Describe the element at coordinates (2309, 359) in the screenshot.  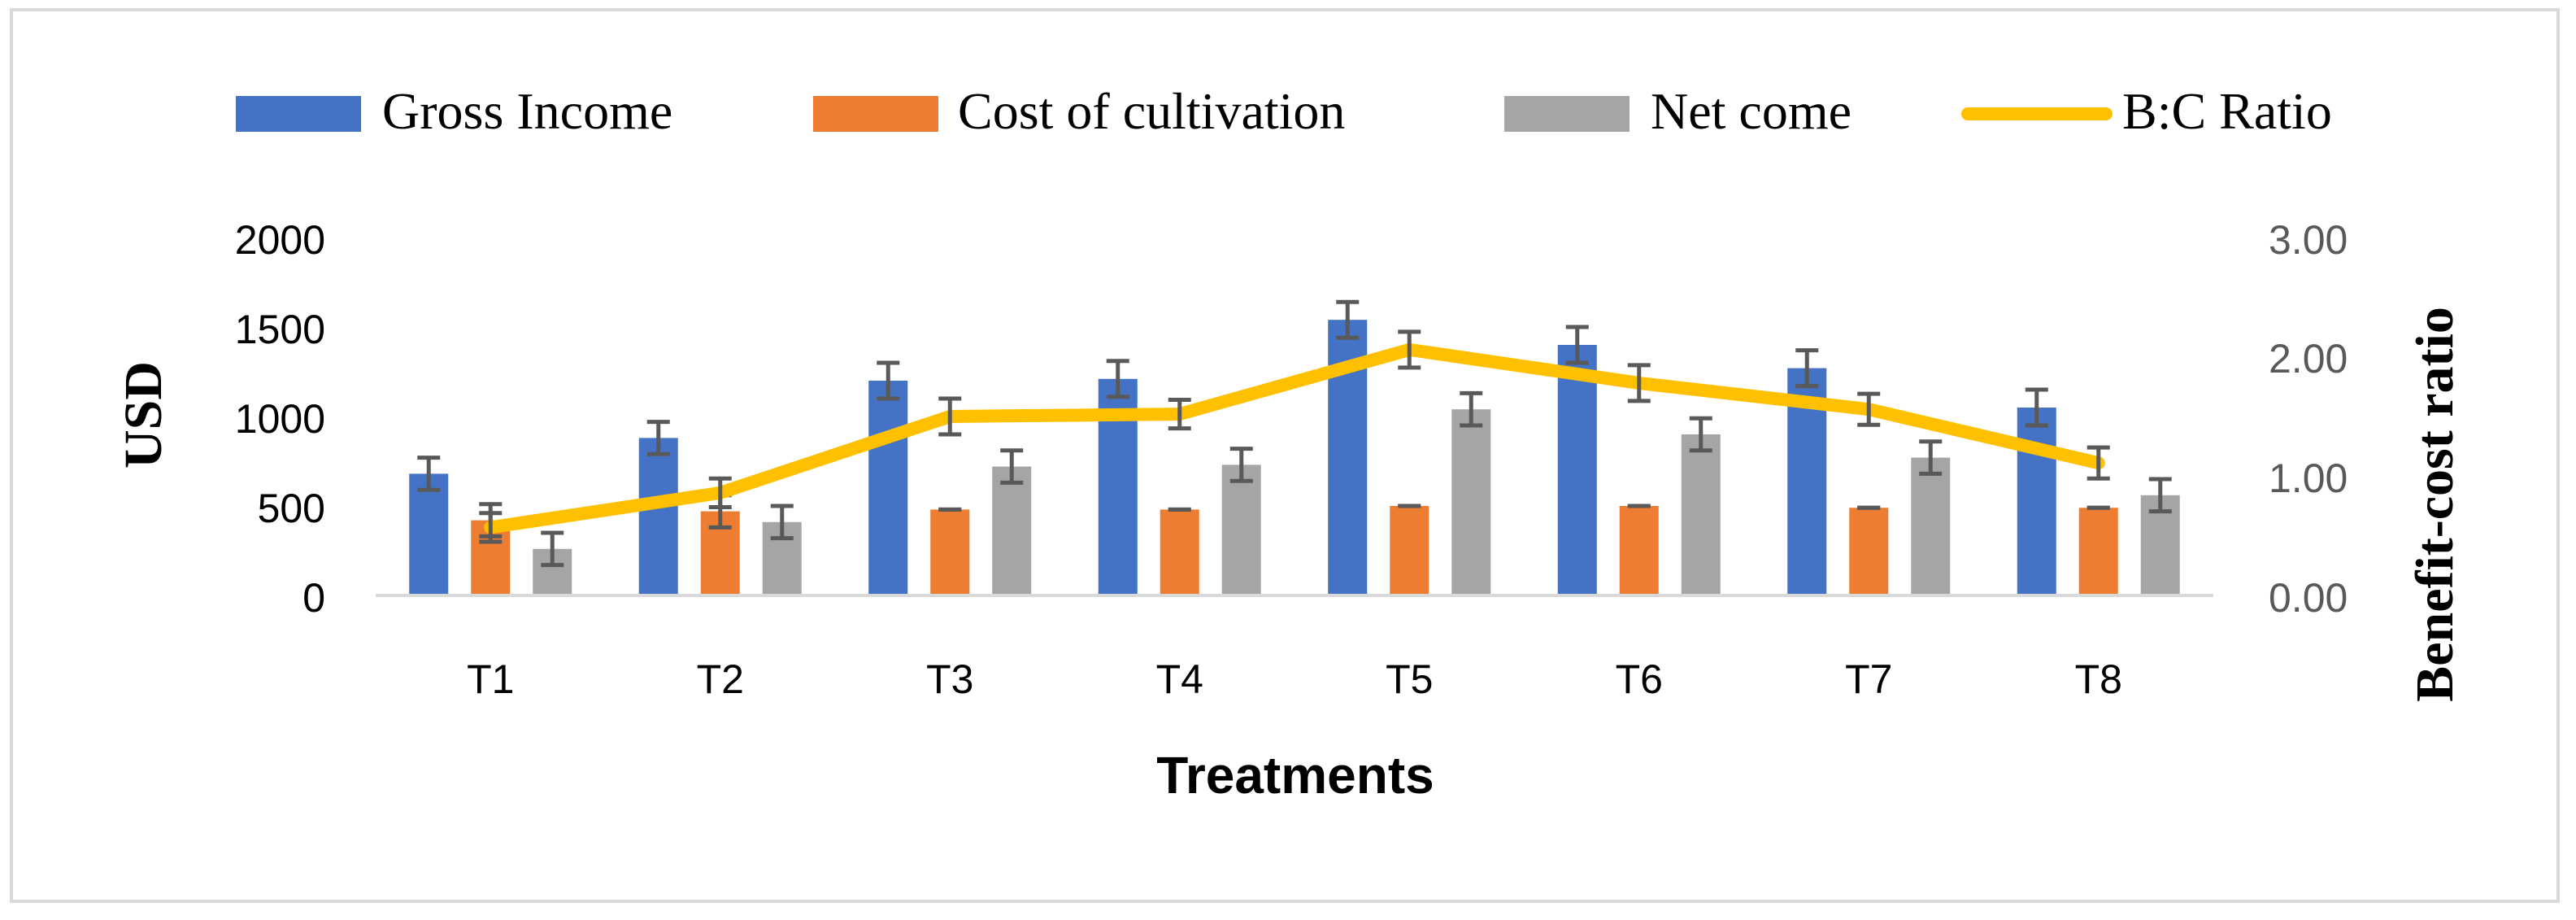
I see `y2-tick-label: 2.00` at that location.